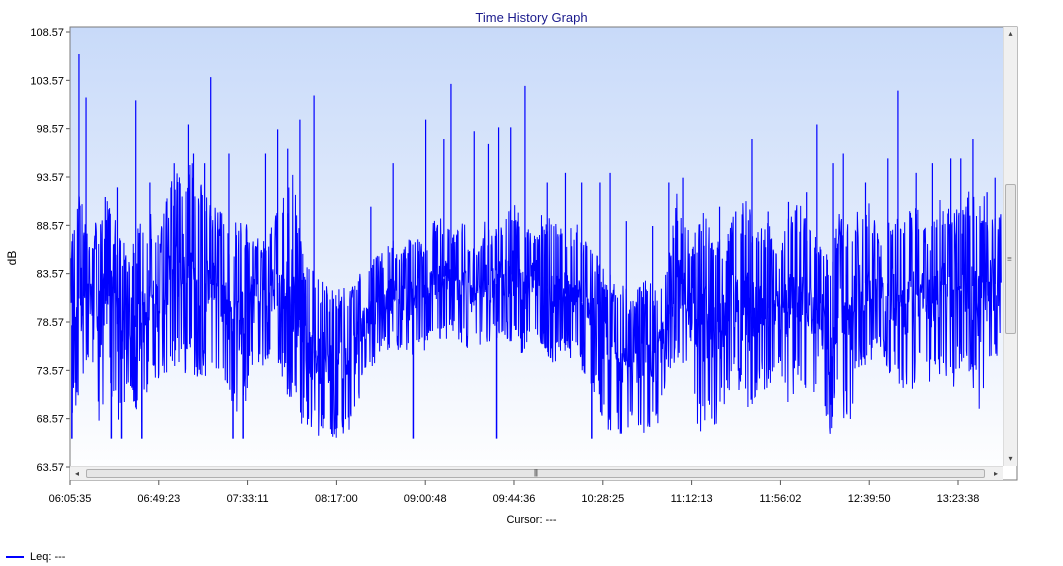  Describe the element at coordinates (1010, 33) in the screenshot. I see `scroll-up-arrow-icon: ▴` at that location.